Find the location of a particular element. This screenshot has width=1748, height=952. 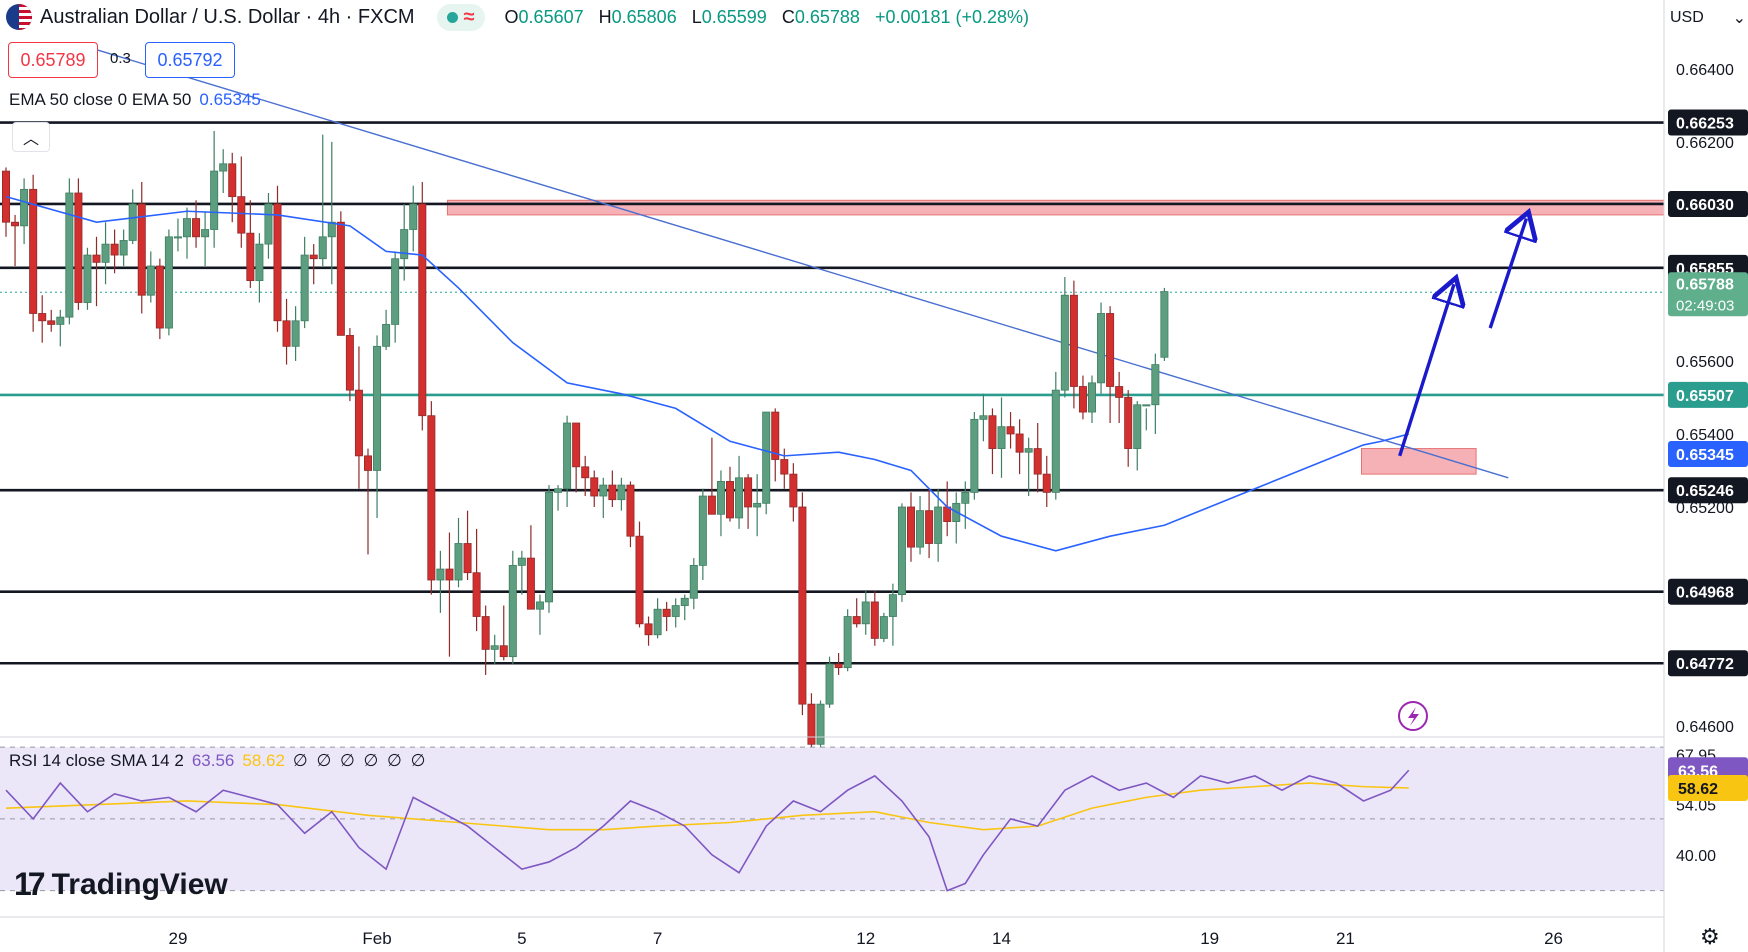

level-tag-label: 0.64772 is located at coordinates (1705, 664).